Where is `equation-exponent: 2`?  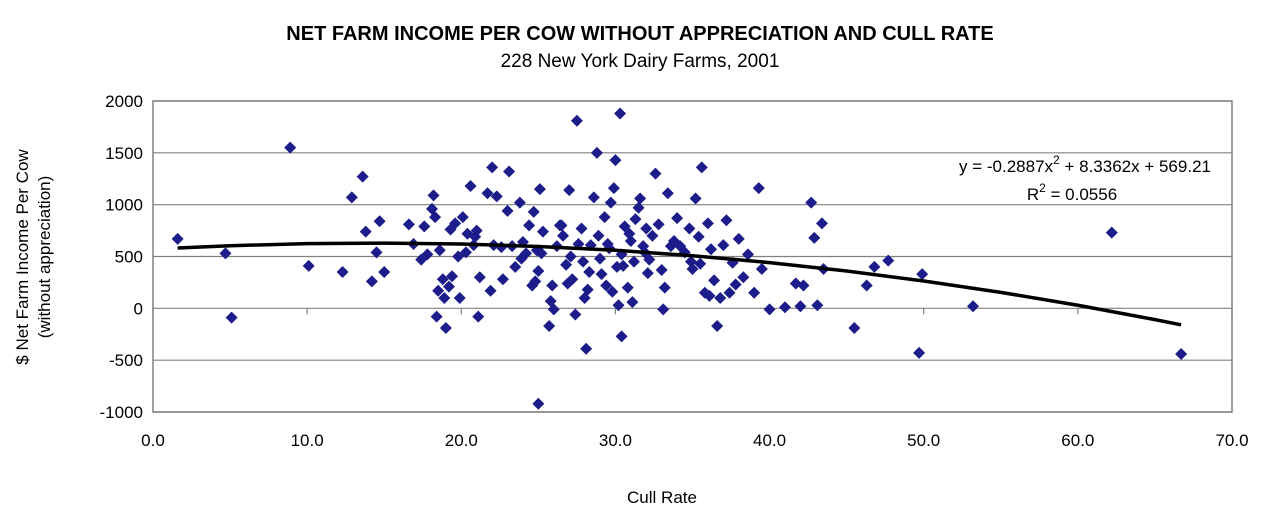 equation-exponent: 2 is located at coordinates (1056, 160).